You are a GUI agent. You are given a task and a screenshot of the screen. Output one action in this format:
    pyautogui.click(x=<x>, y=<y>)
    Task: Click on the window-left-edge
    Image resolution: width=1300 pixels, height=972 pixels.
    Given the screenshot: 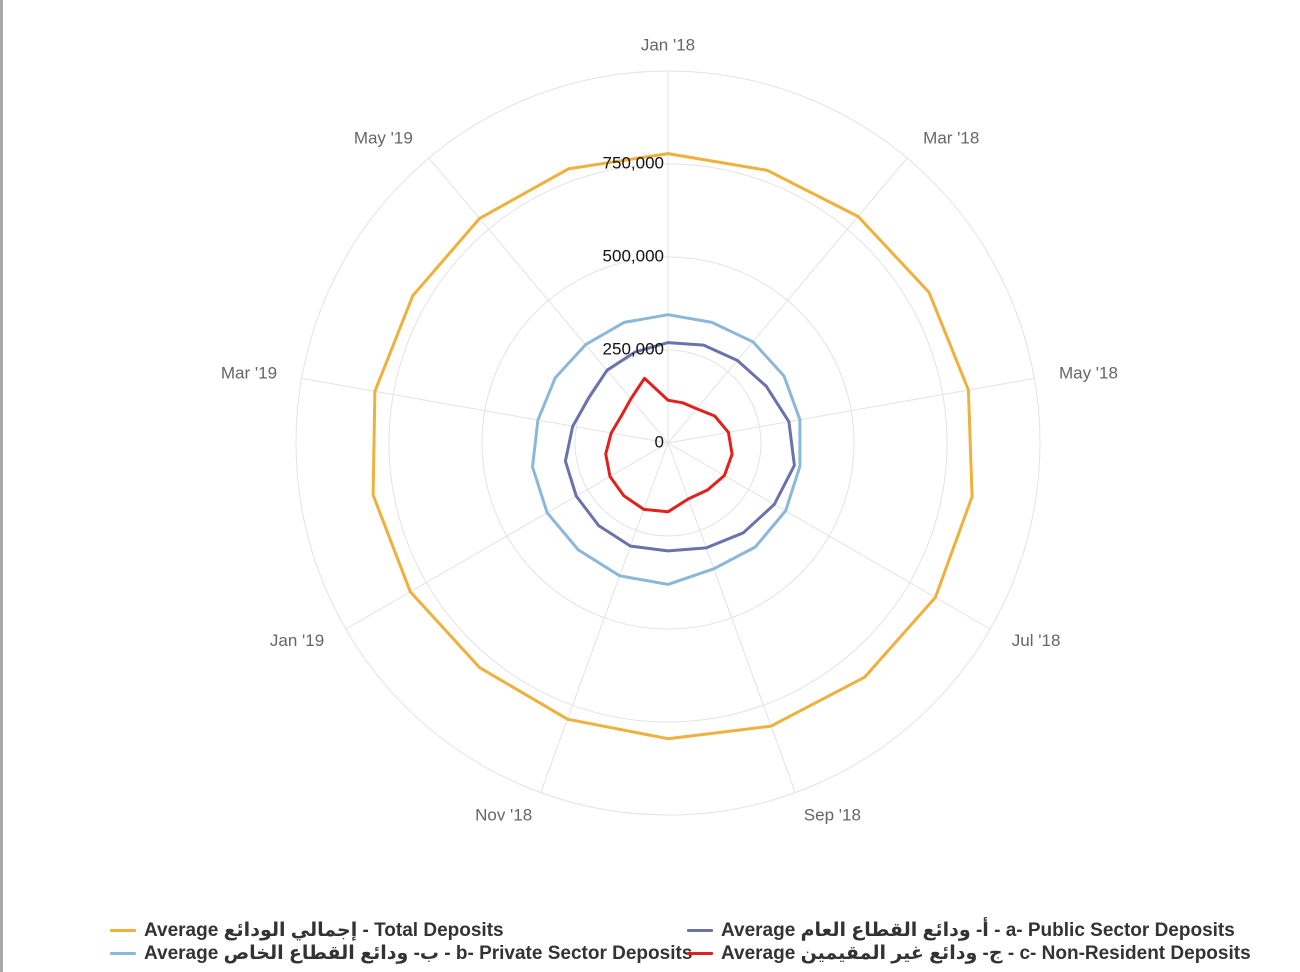 What is the action you would take?
    pyautogui.click(x=1, y=486)
    